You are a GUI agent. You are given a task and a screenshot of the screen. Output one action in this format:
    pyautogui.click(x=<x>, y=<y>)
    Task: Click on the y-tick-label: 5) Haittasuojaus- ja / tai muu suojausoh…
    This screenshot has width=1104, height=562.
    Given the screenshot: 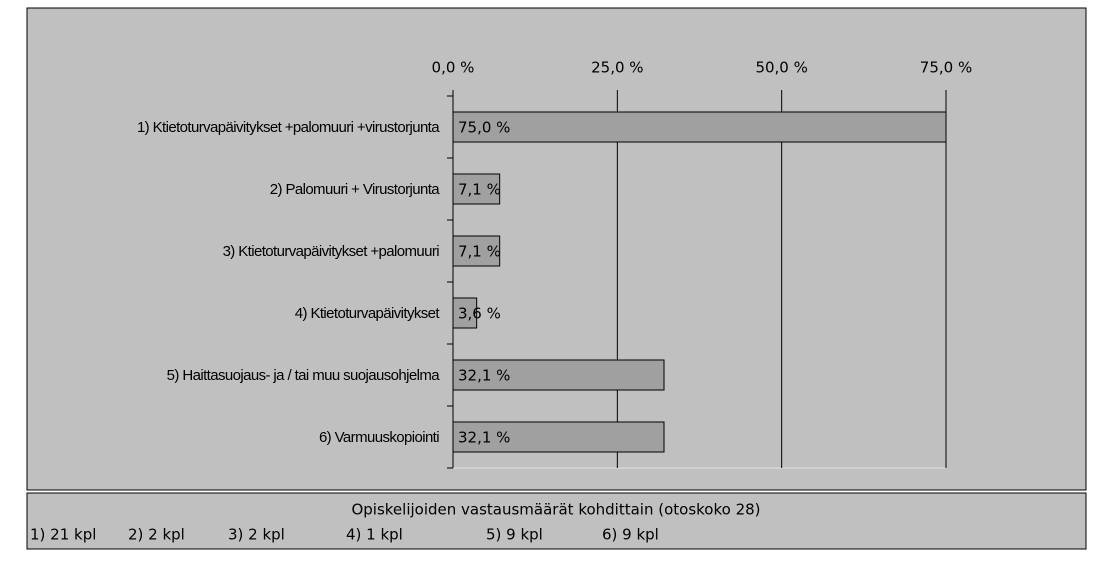 What is the action you would take?
    pyautogui.click(x=304, y=375)
    